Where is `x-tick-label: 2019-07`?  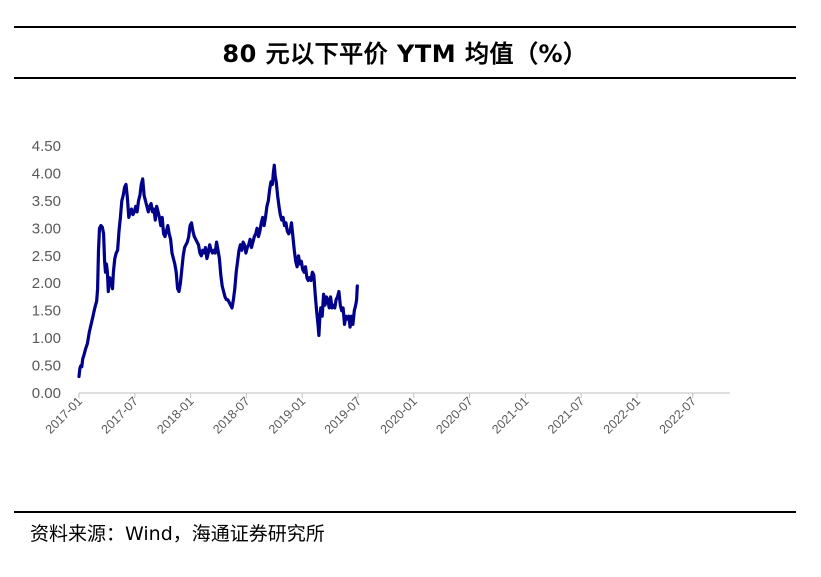 x-tick-label: 2019-07 is located at coordinates (343, 415).